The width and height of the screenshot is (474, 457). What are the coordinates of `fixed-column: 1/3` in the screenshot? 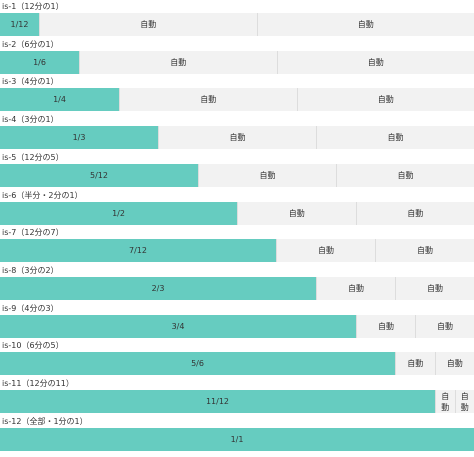 It's located at (79, 138).